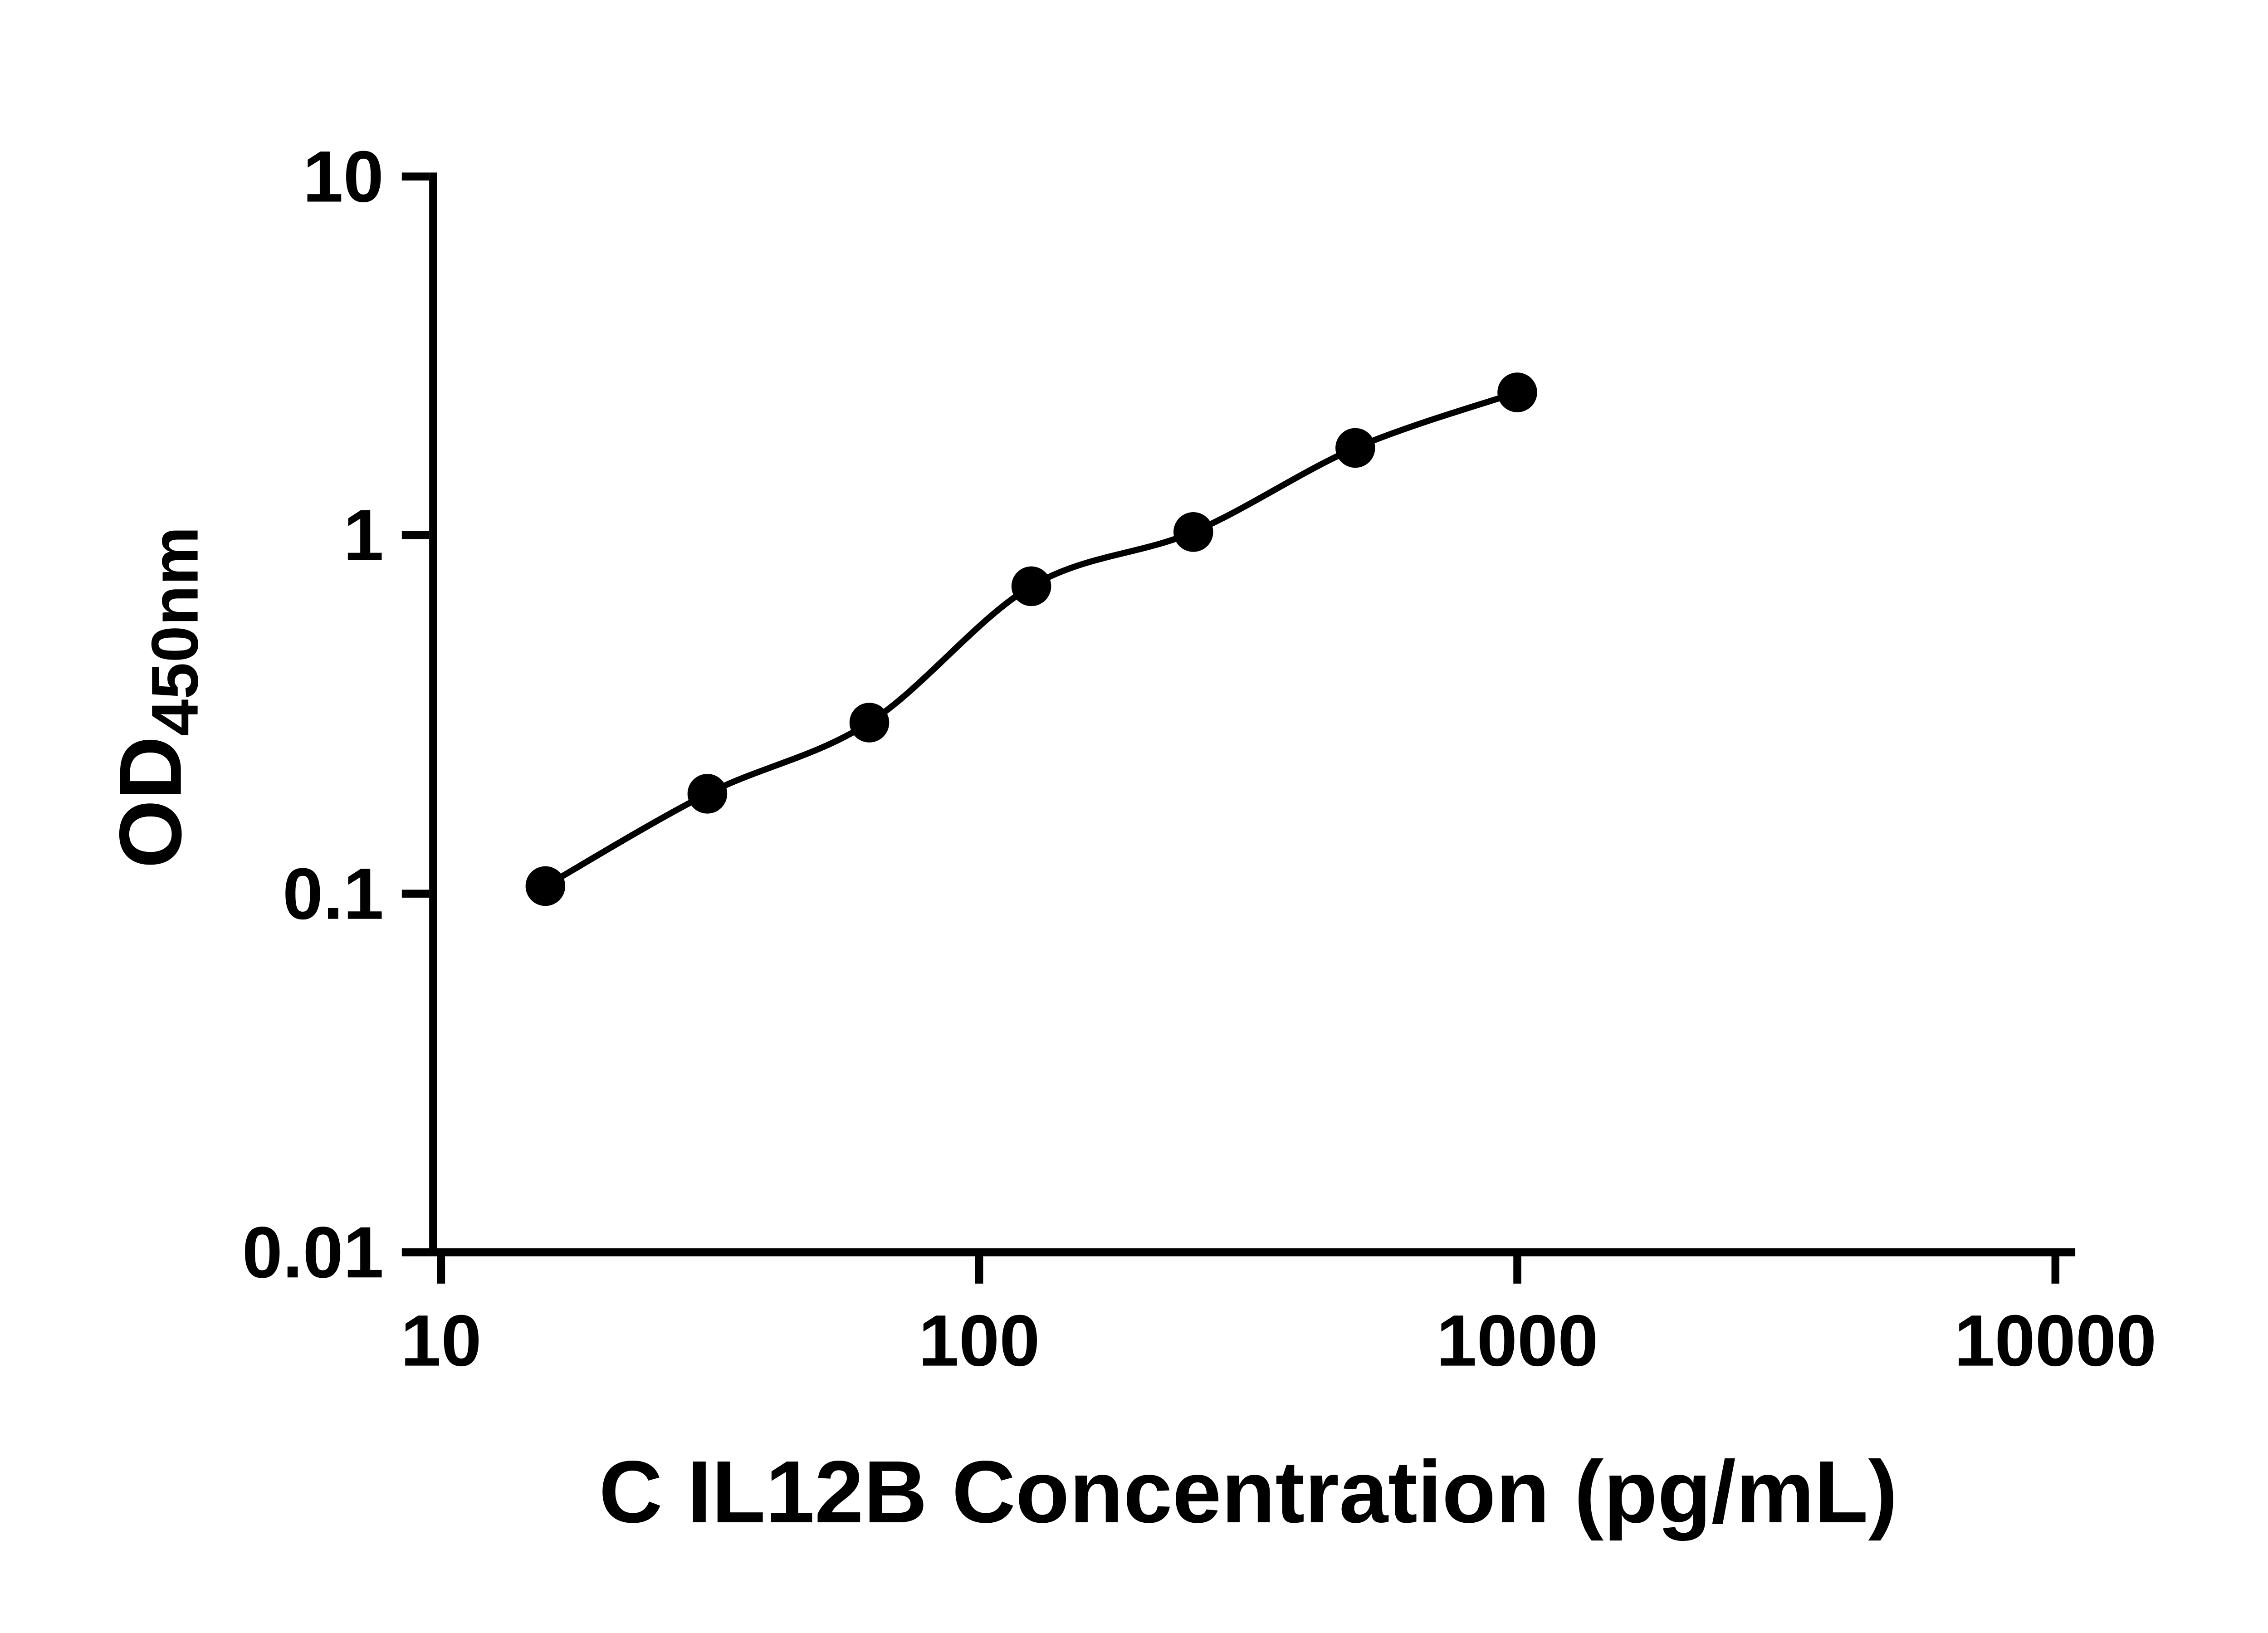  Describe the element at coordinates (1248, 1492) in the screenshot. I see `x-axis-title: C IL12B Concentration (pg/mL)` at that location.